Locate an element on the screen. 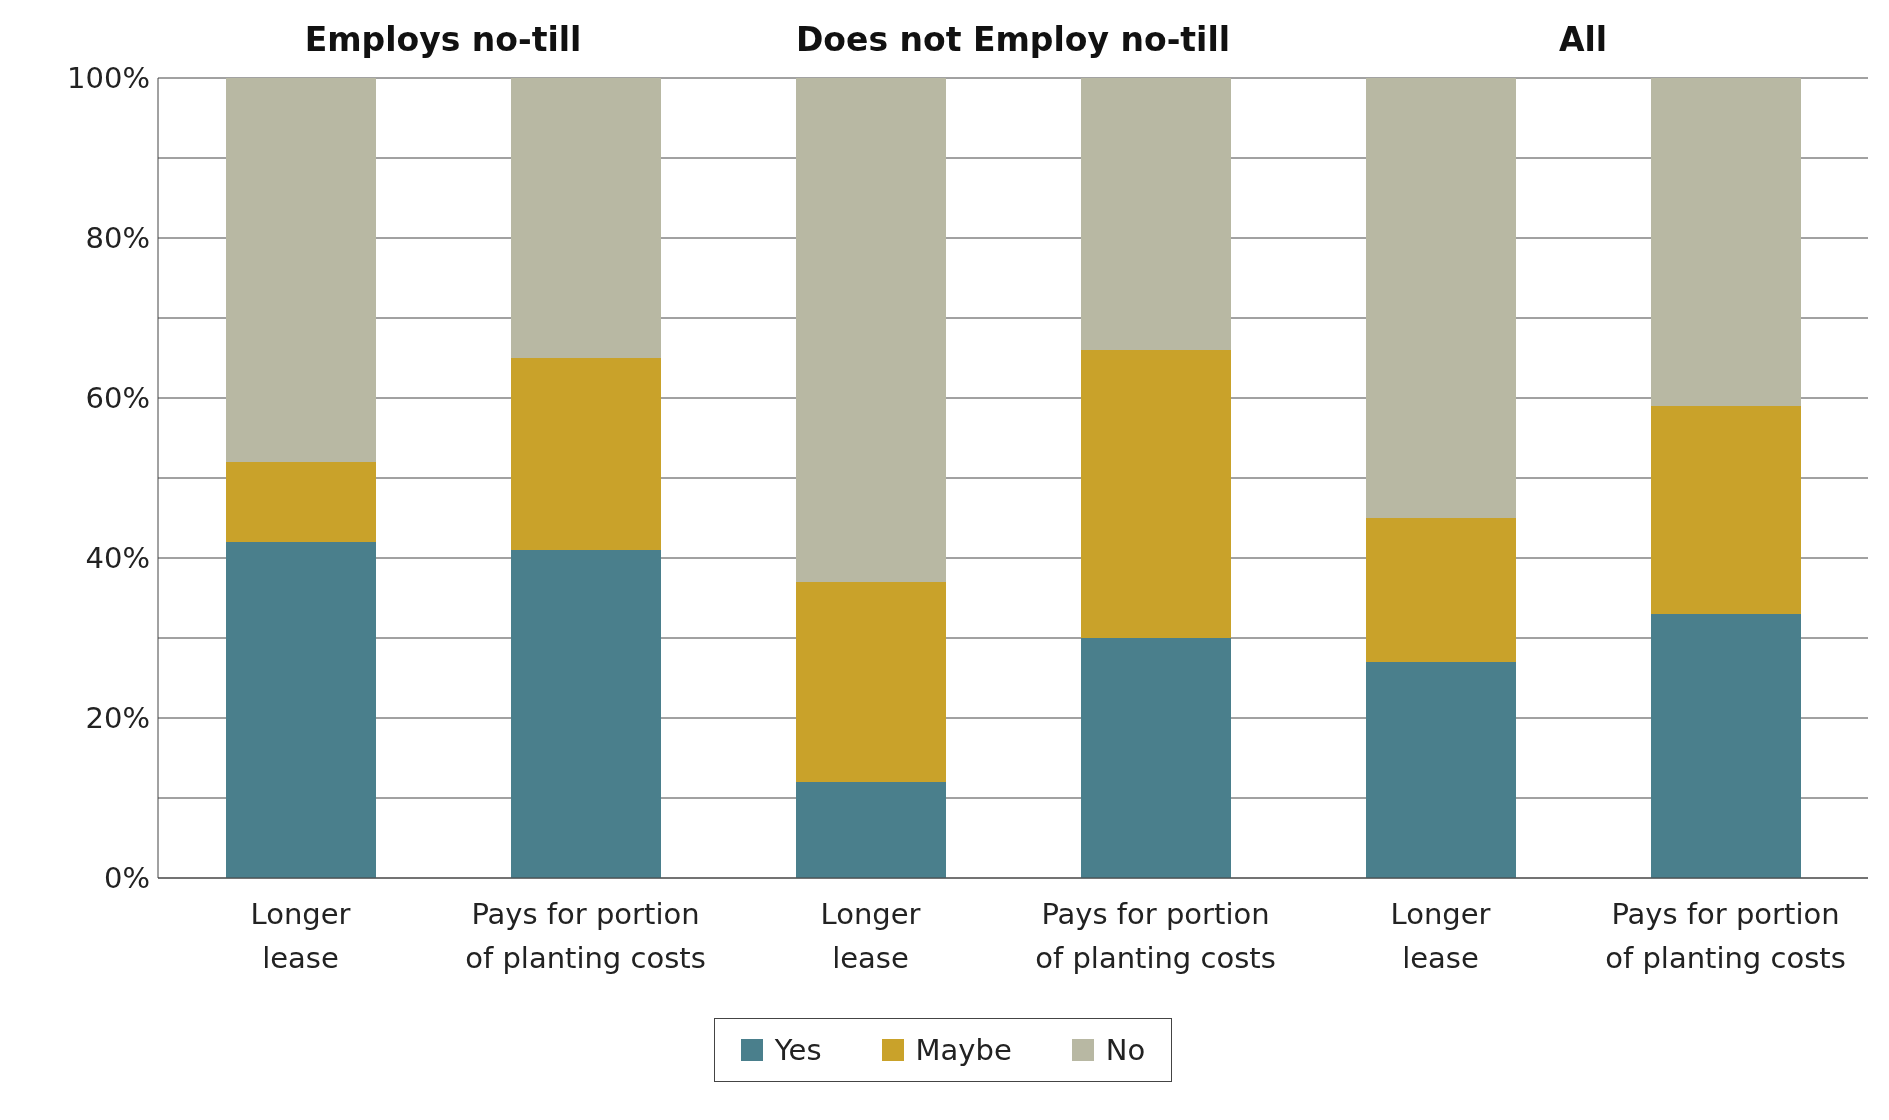  legend-label: Yes is located at coordinates (798, 1050).